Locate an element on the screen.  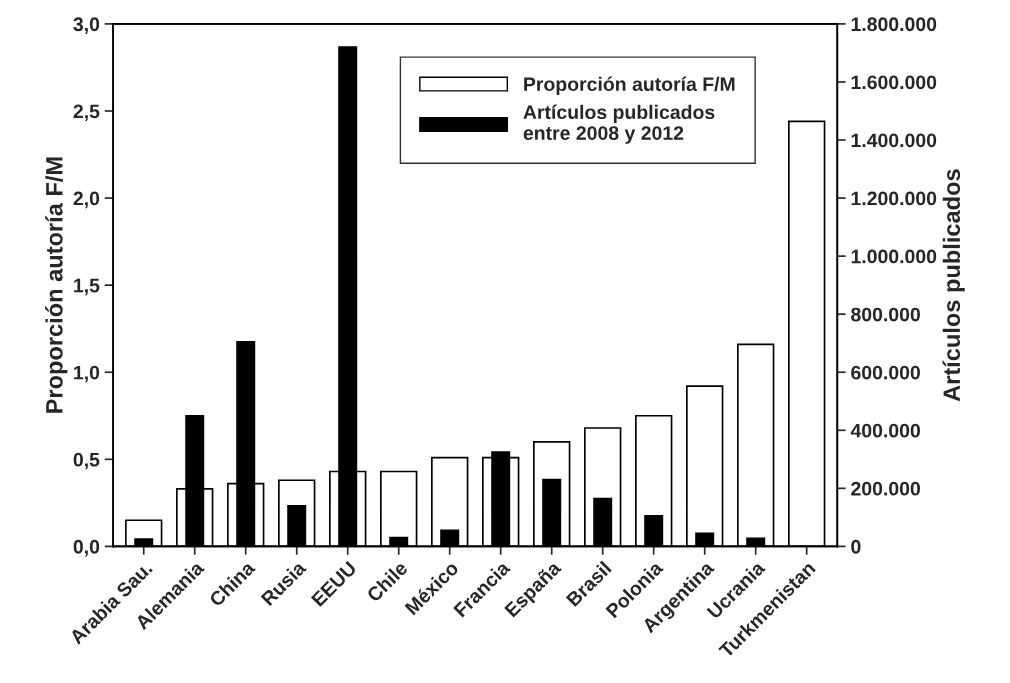
y-tick-label: 1,0 is located at coordinates (87, 374).